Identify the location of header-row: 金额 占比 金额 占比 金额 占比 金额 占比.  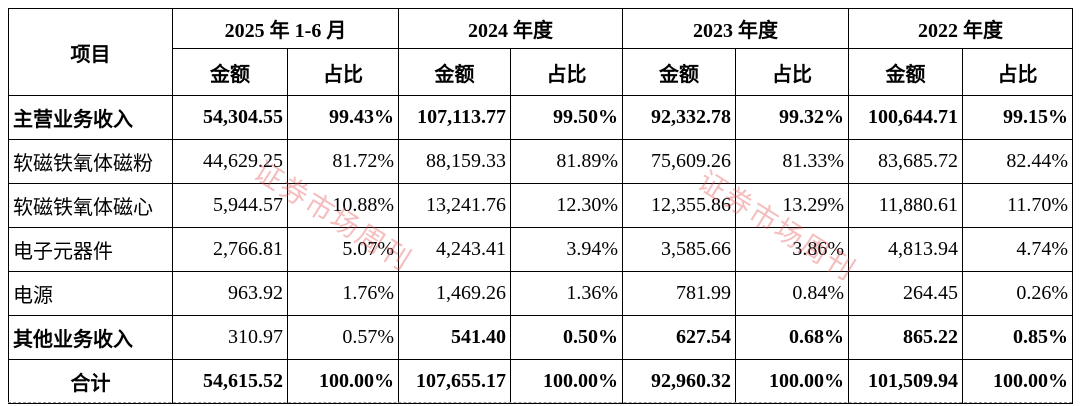
(541, 72).